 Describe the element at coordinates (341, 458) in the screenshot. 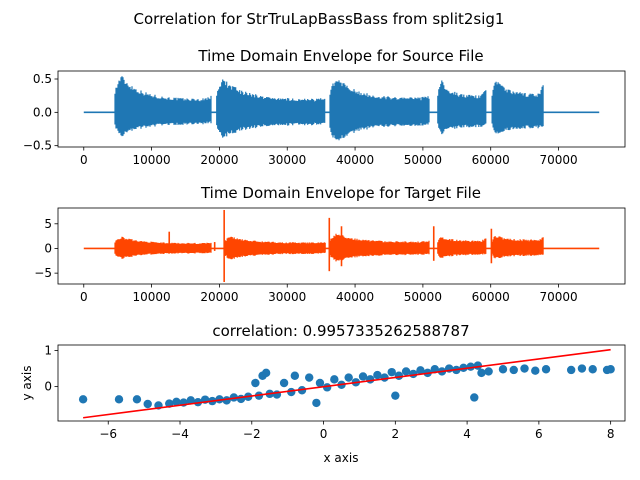

I see `correlation-xlabel: x axis` at that location.